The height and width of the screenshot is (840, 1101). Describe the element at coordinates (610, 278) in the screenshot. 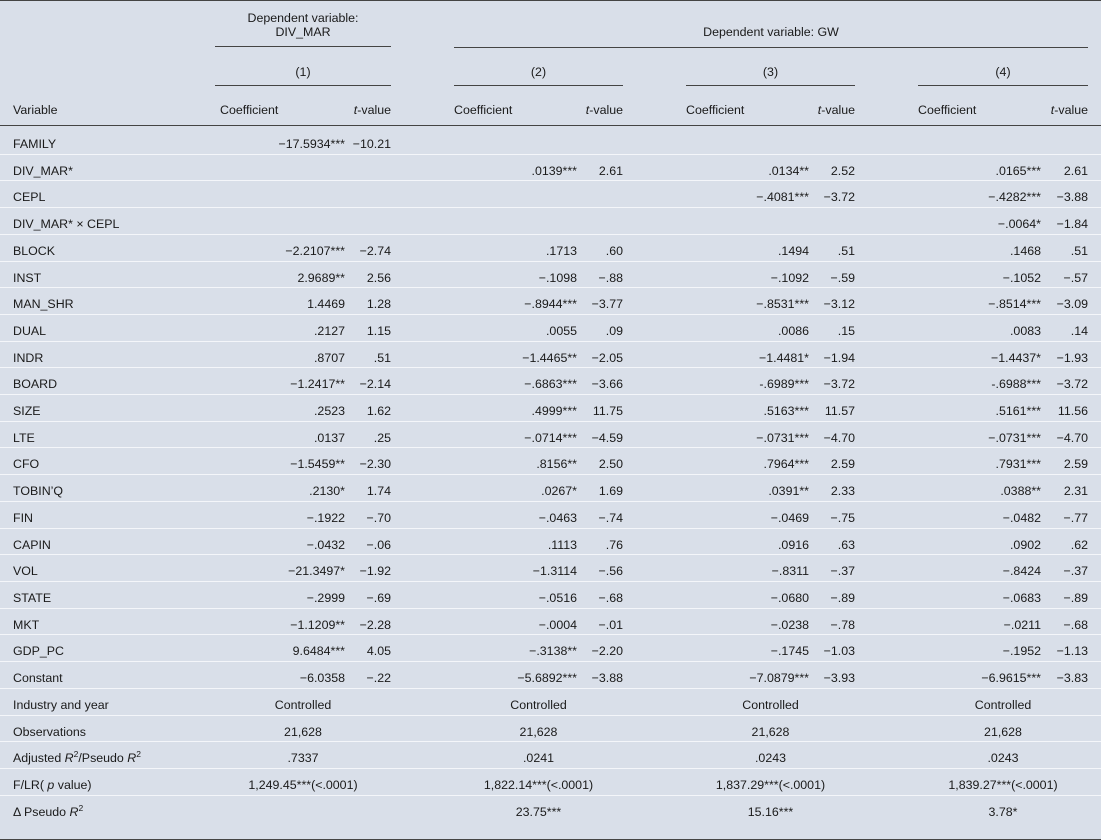

I see `t-value-cell-2: −.88` at that location.